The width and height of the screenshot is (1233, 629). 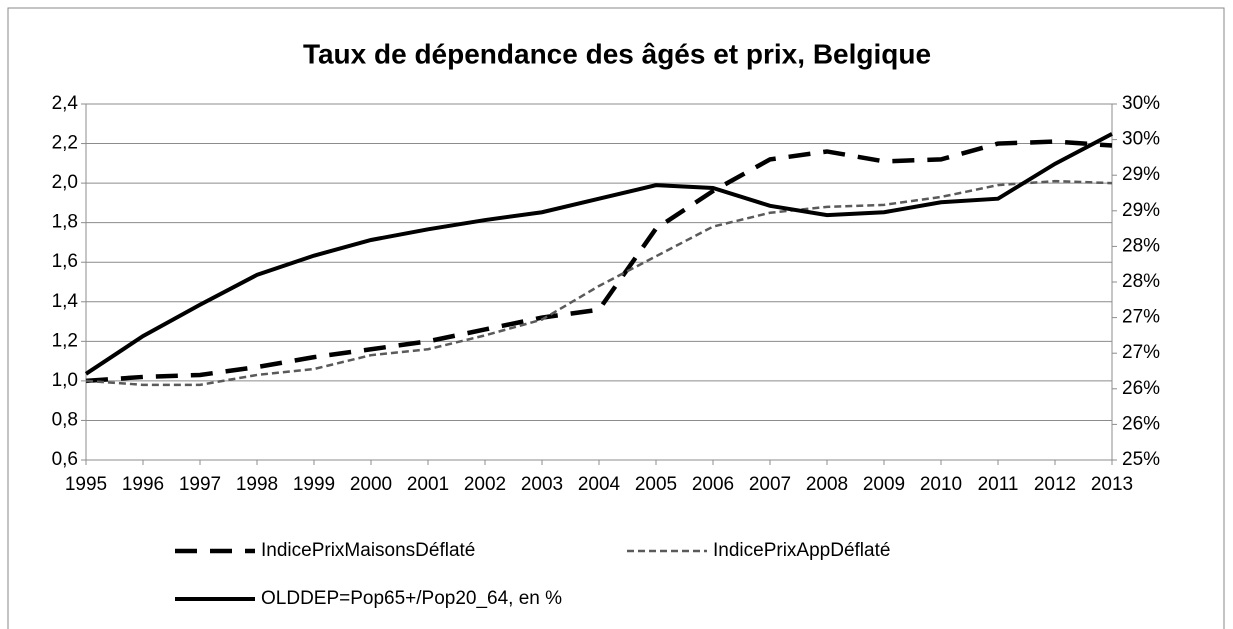 I want to click on x-tick-label: 2011, so click(x=998, y=484).